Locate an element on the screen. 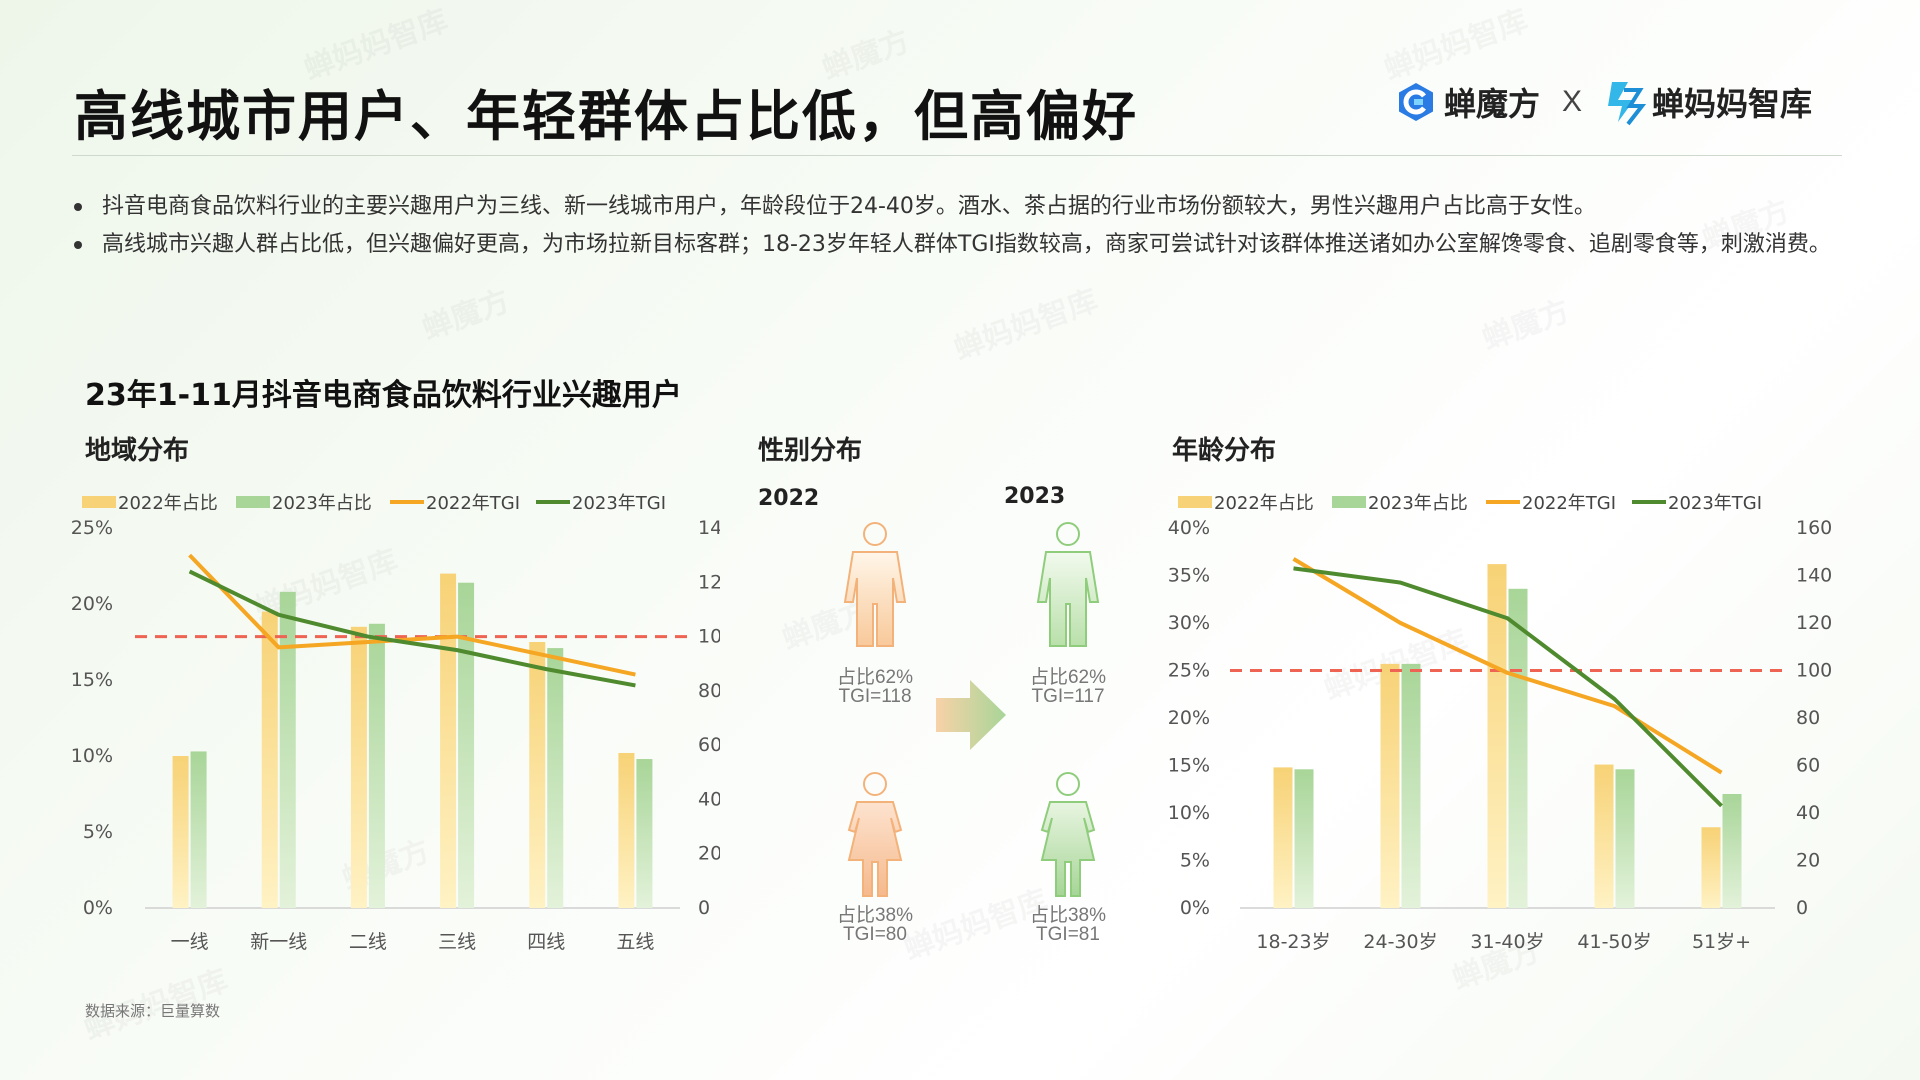  title-divider is located at coordinates (957, 155).